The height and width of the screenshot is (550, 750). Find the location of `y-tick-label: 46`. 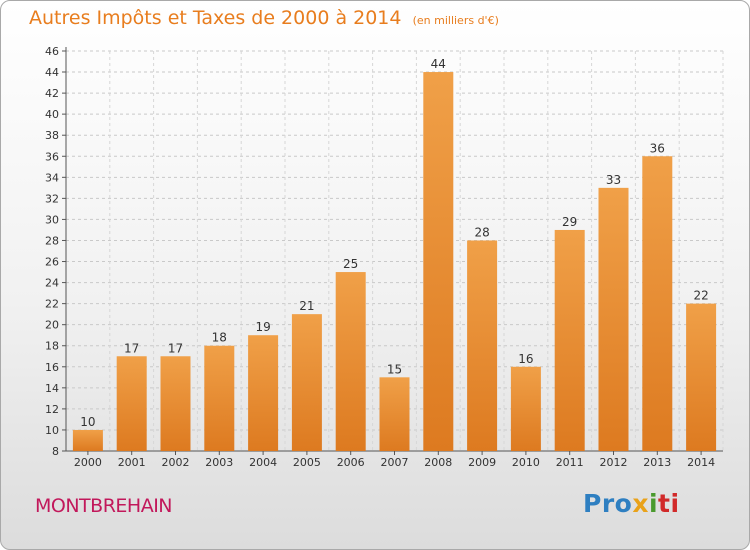

y-tick-label: 46 is located at coordinates (52, 51).